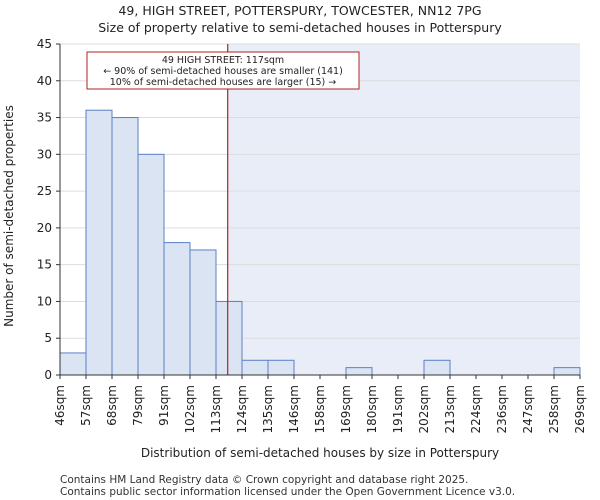 This screenshot has width=600, height=500. I want to click on x-tick-label: 135sqm, so click(268, 409).